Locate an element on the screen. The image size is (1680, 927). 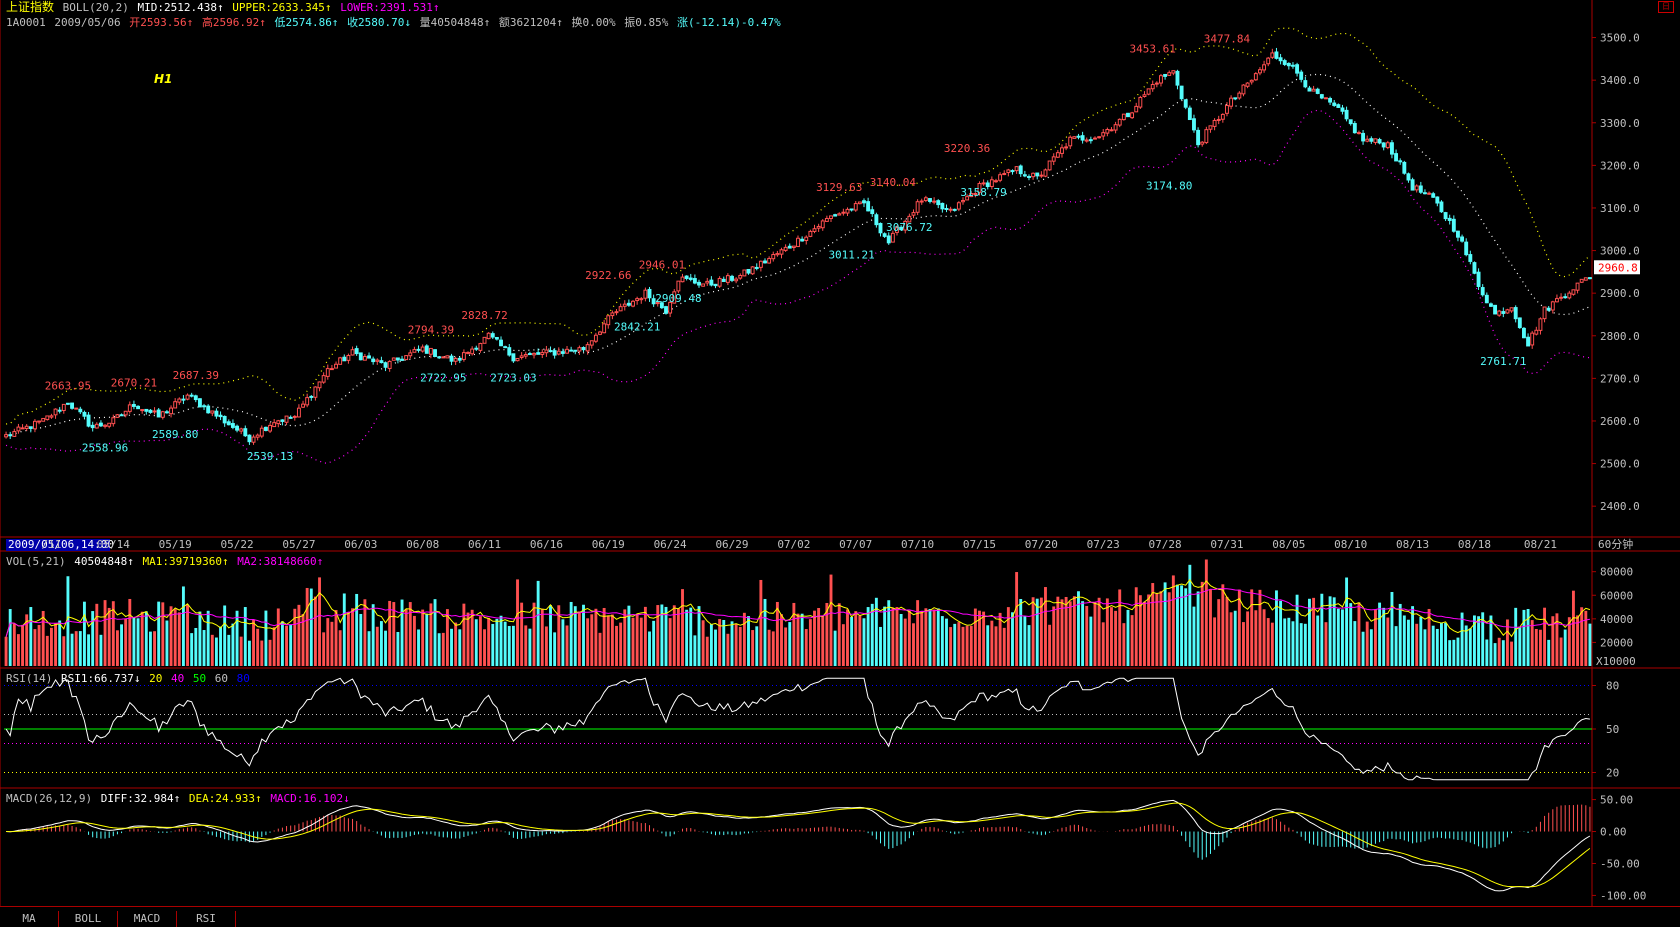
x-tick-label: 05/14 is located at coordinates (113, 544).